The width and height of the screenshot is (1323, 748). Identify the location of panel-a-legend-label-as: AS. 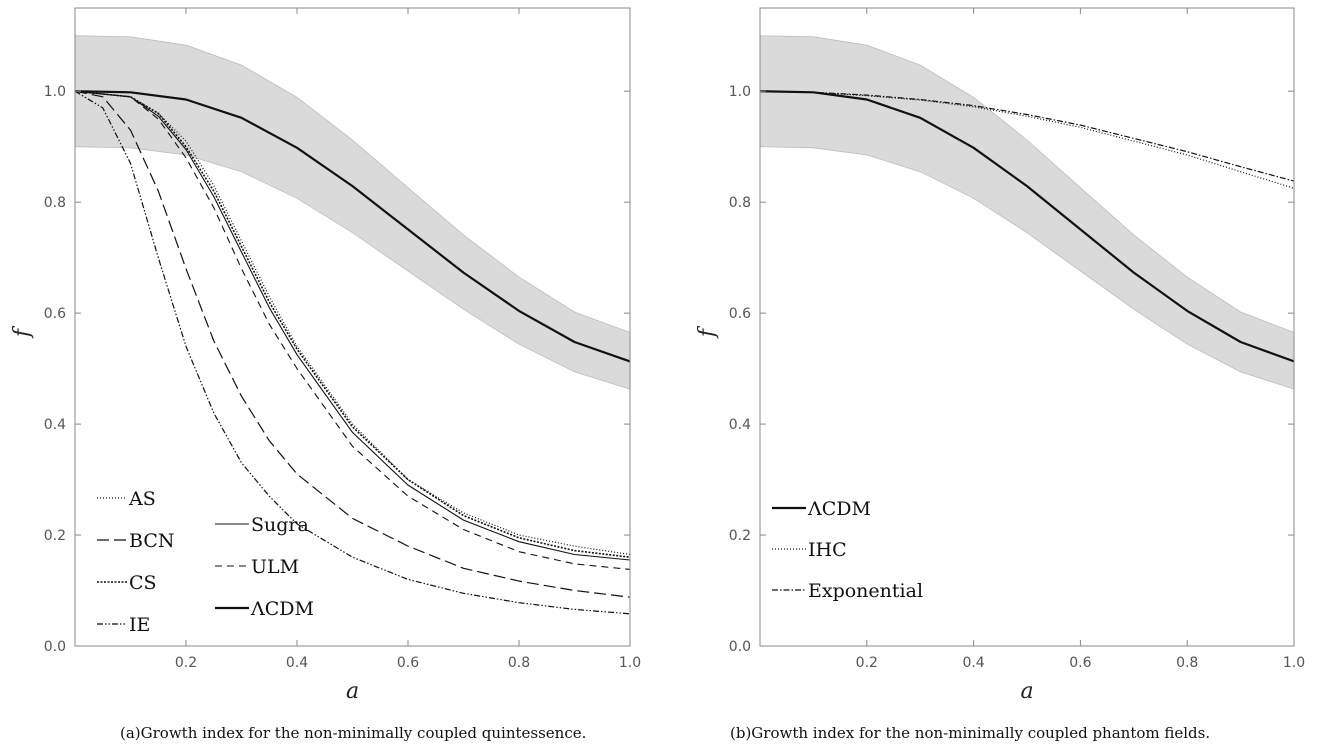
(142, 499).